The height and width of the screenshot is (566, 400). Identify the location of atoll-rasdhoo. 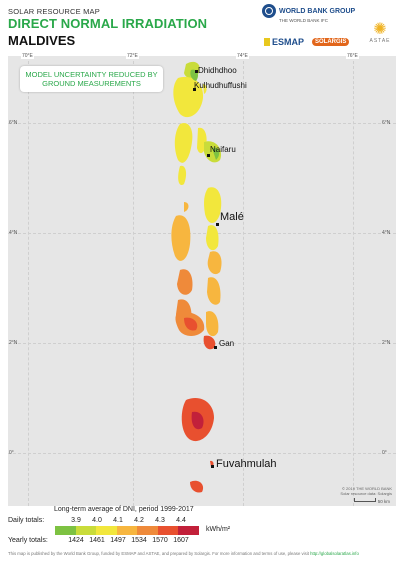
(186, 207).